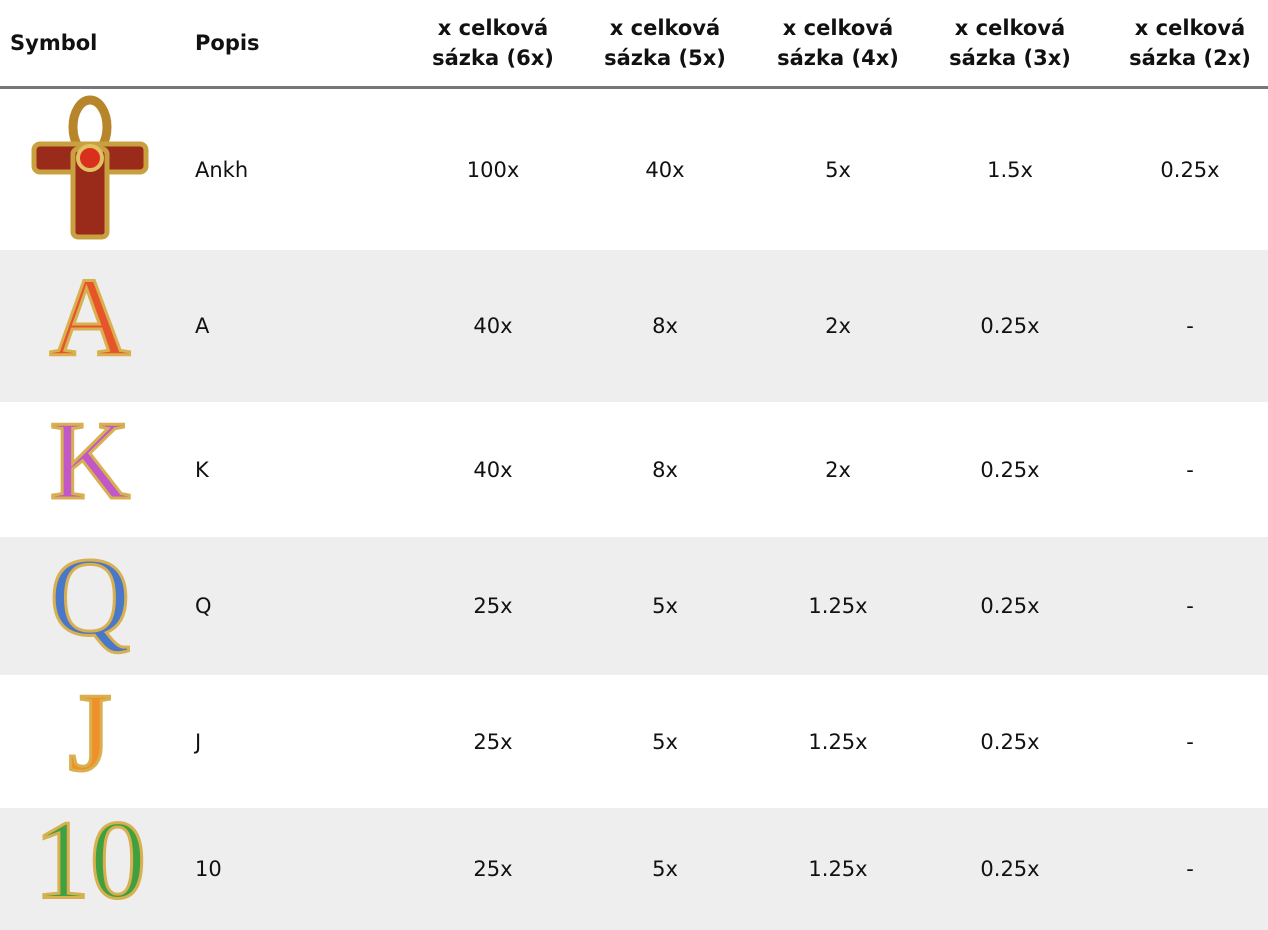 The image size is (1268, 930). I want to click on symbol-letter: 10, so click(90, 865).